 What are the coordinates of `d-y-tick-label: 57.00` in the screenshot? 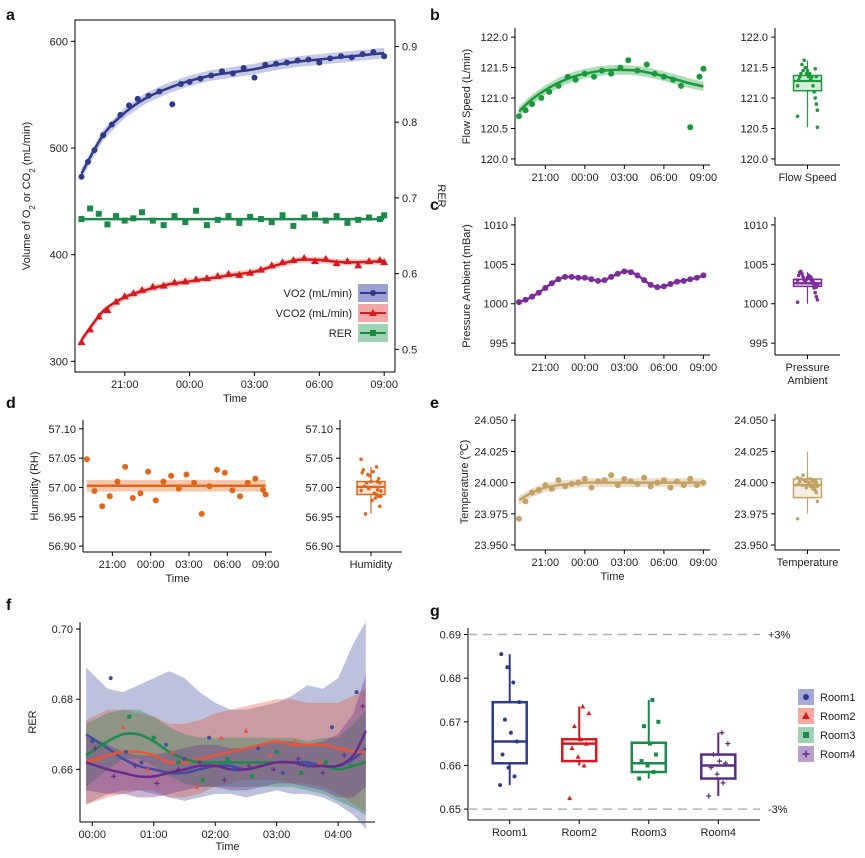 It's located at (62, 488).